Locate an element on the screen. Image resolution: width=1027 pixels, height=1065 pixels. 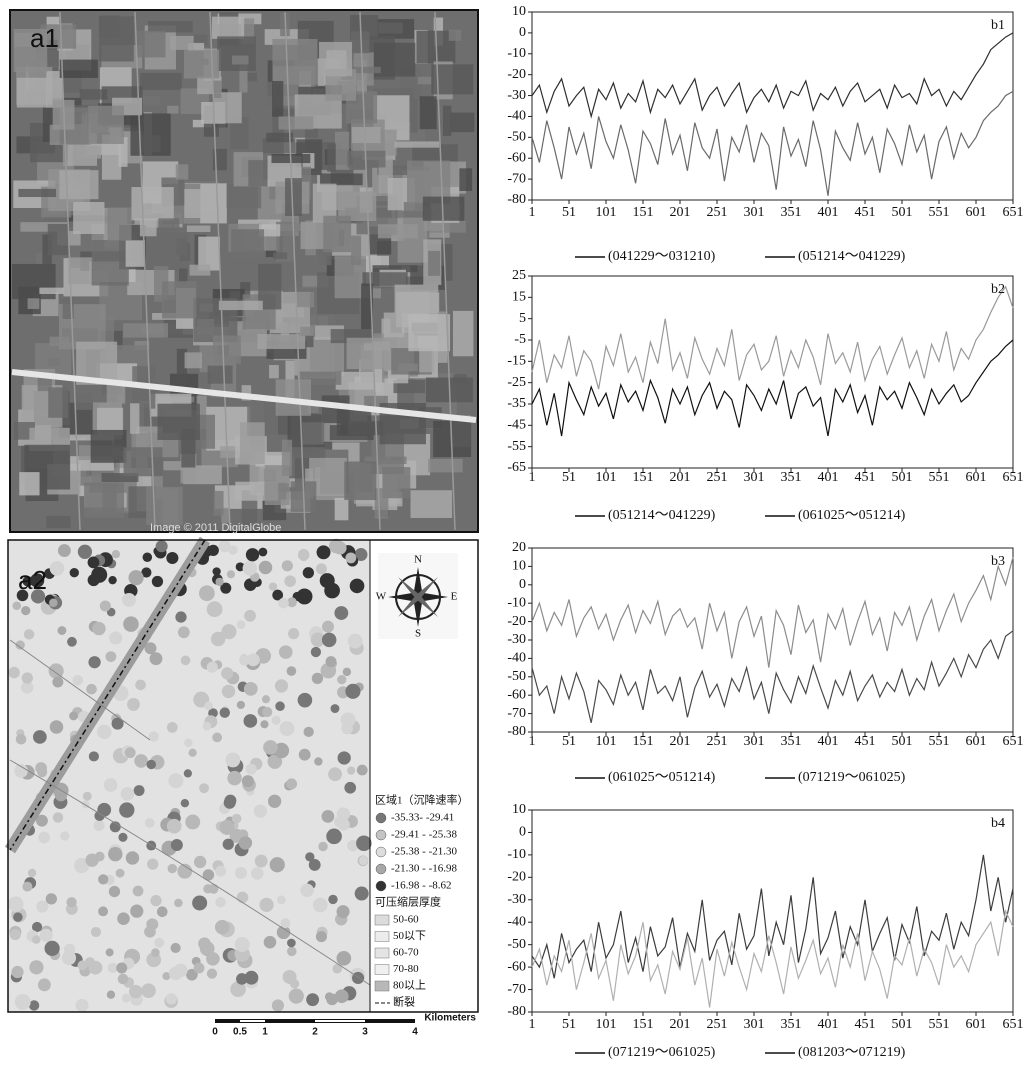
y-tick-label: -60 is located at coordinates (516, 157).